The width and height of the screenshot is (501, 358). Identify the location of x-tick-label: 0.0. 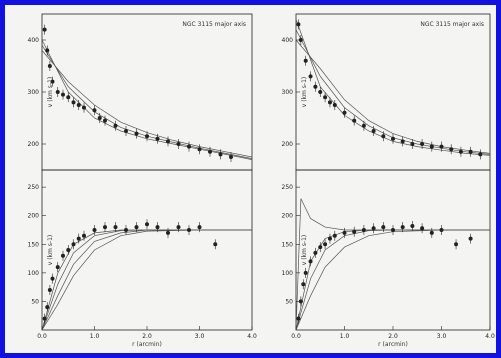
(296, 336).